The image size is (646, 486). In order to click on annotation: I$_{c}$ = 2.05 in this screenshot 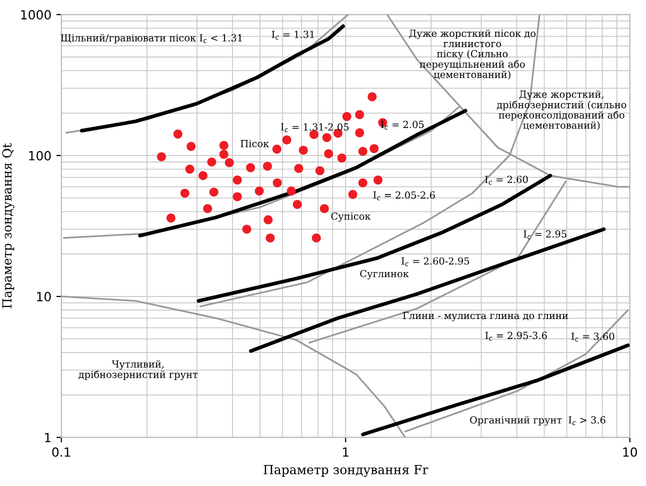, I will do `click(402, 125)`.